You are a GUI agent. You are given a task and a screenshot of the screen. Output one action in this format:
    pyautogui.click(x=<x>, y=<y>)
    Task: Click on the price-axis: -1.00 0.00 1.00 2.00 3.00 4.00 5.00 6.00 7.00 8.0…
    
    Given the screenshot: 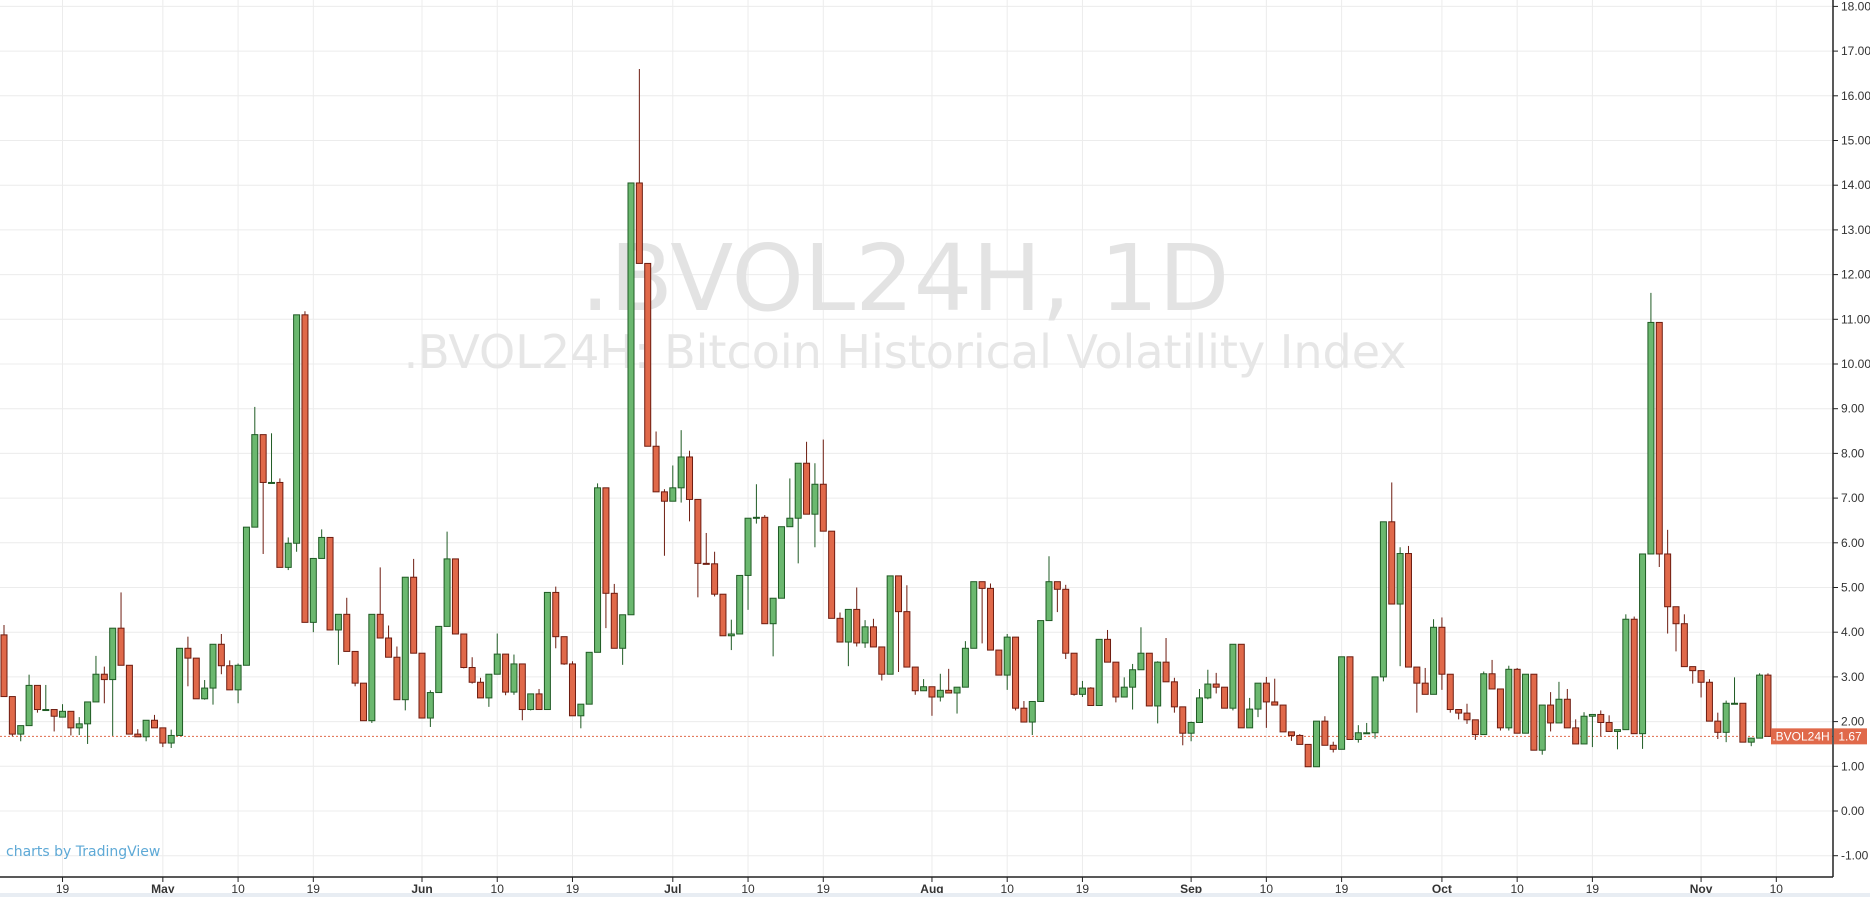 What is the action you would take?
    pyautogui.click(x=1851, y=438)
    